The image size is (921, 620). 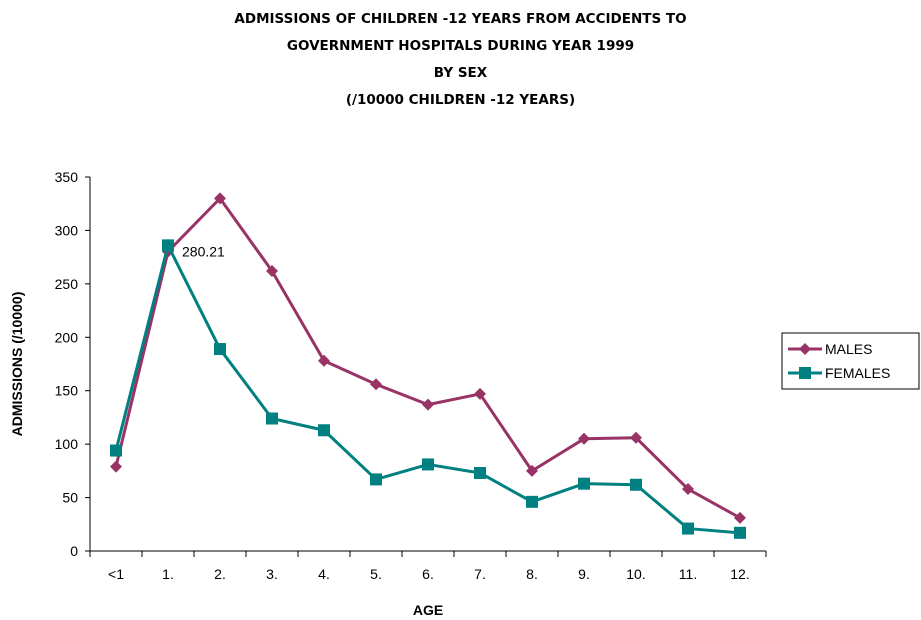 I want to click on legend: MALES FEMALES, so click(x=850, y=361).